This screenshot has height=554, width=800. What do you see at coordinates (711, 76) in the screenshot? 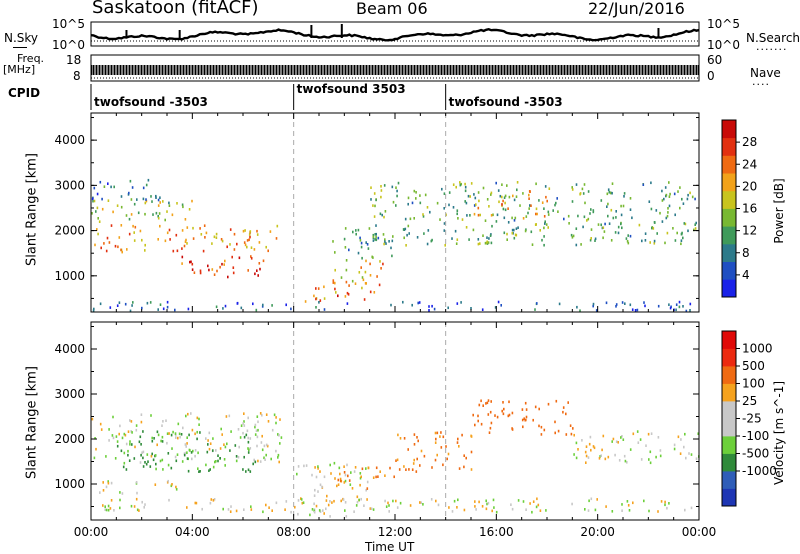
I see `nave-tick-bottom: 0` at bounding box center [711, 76].